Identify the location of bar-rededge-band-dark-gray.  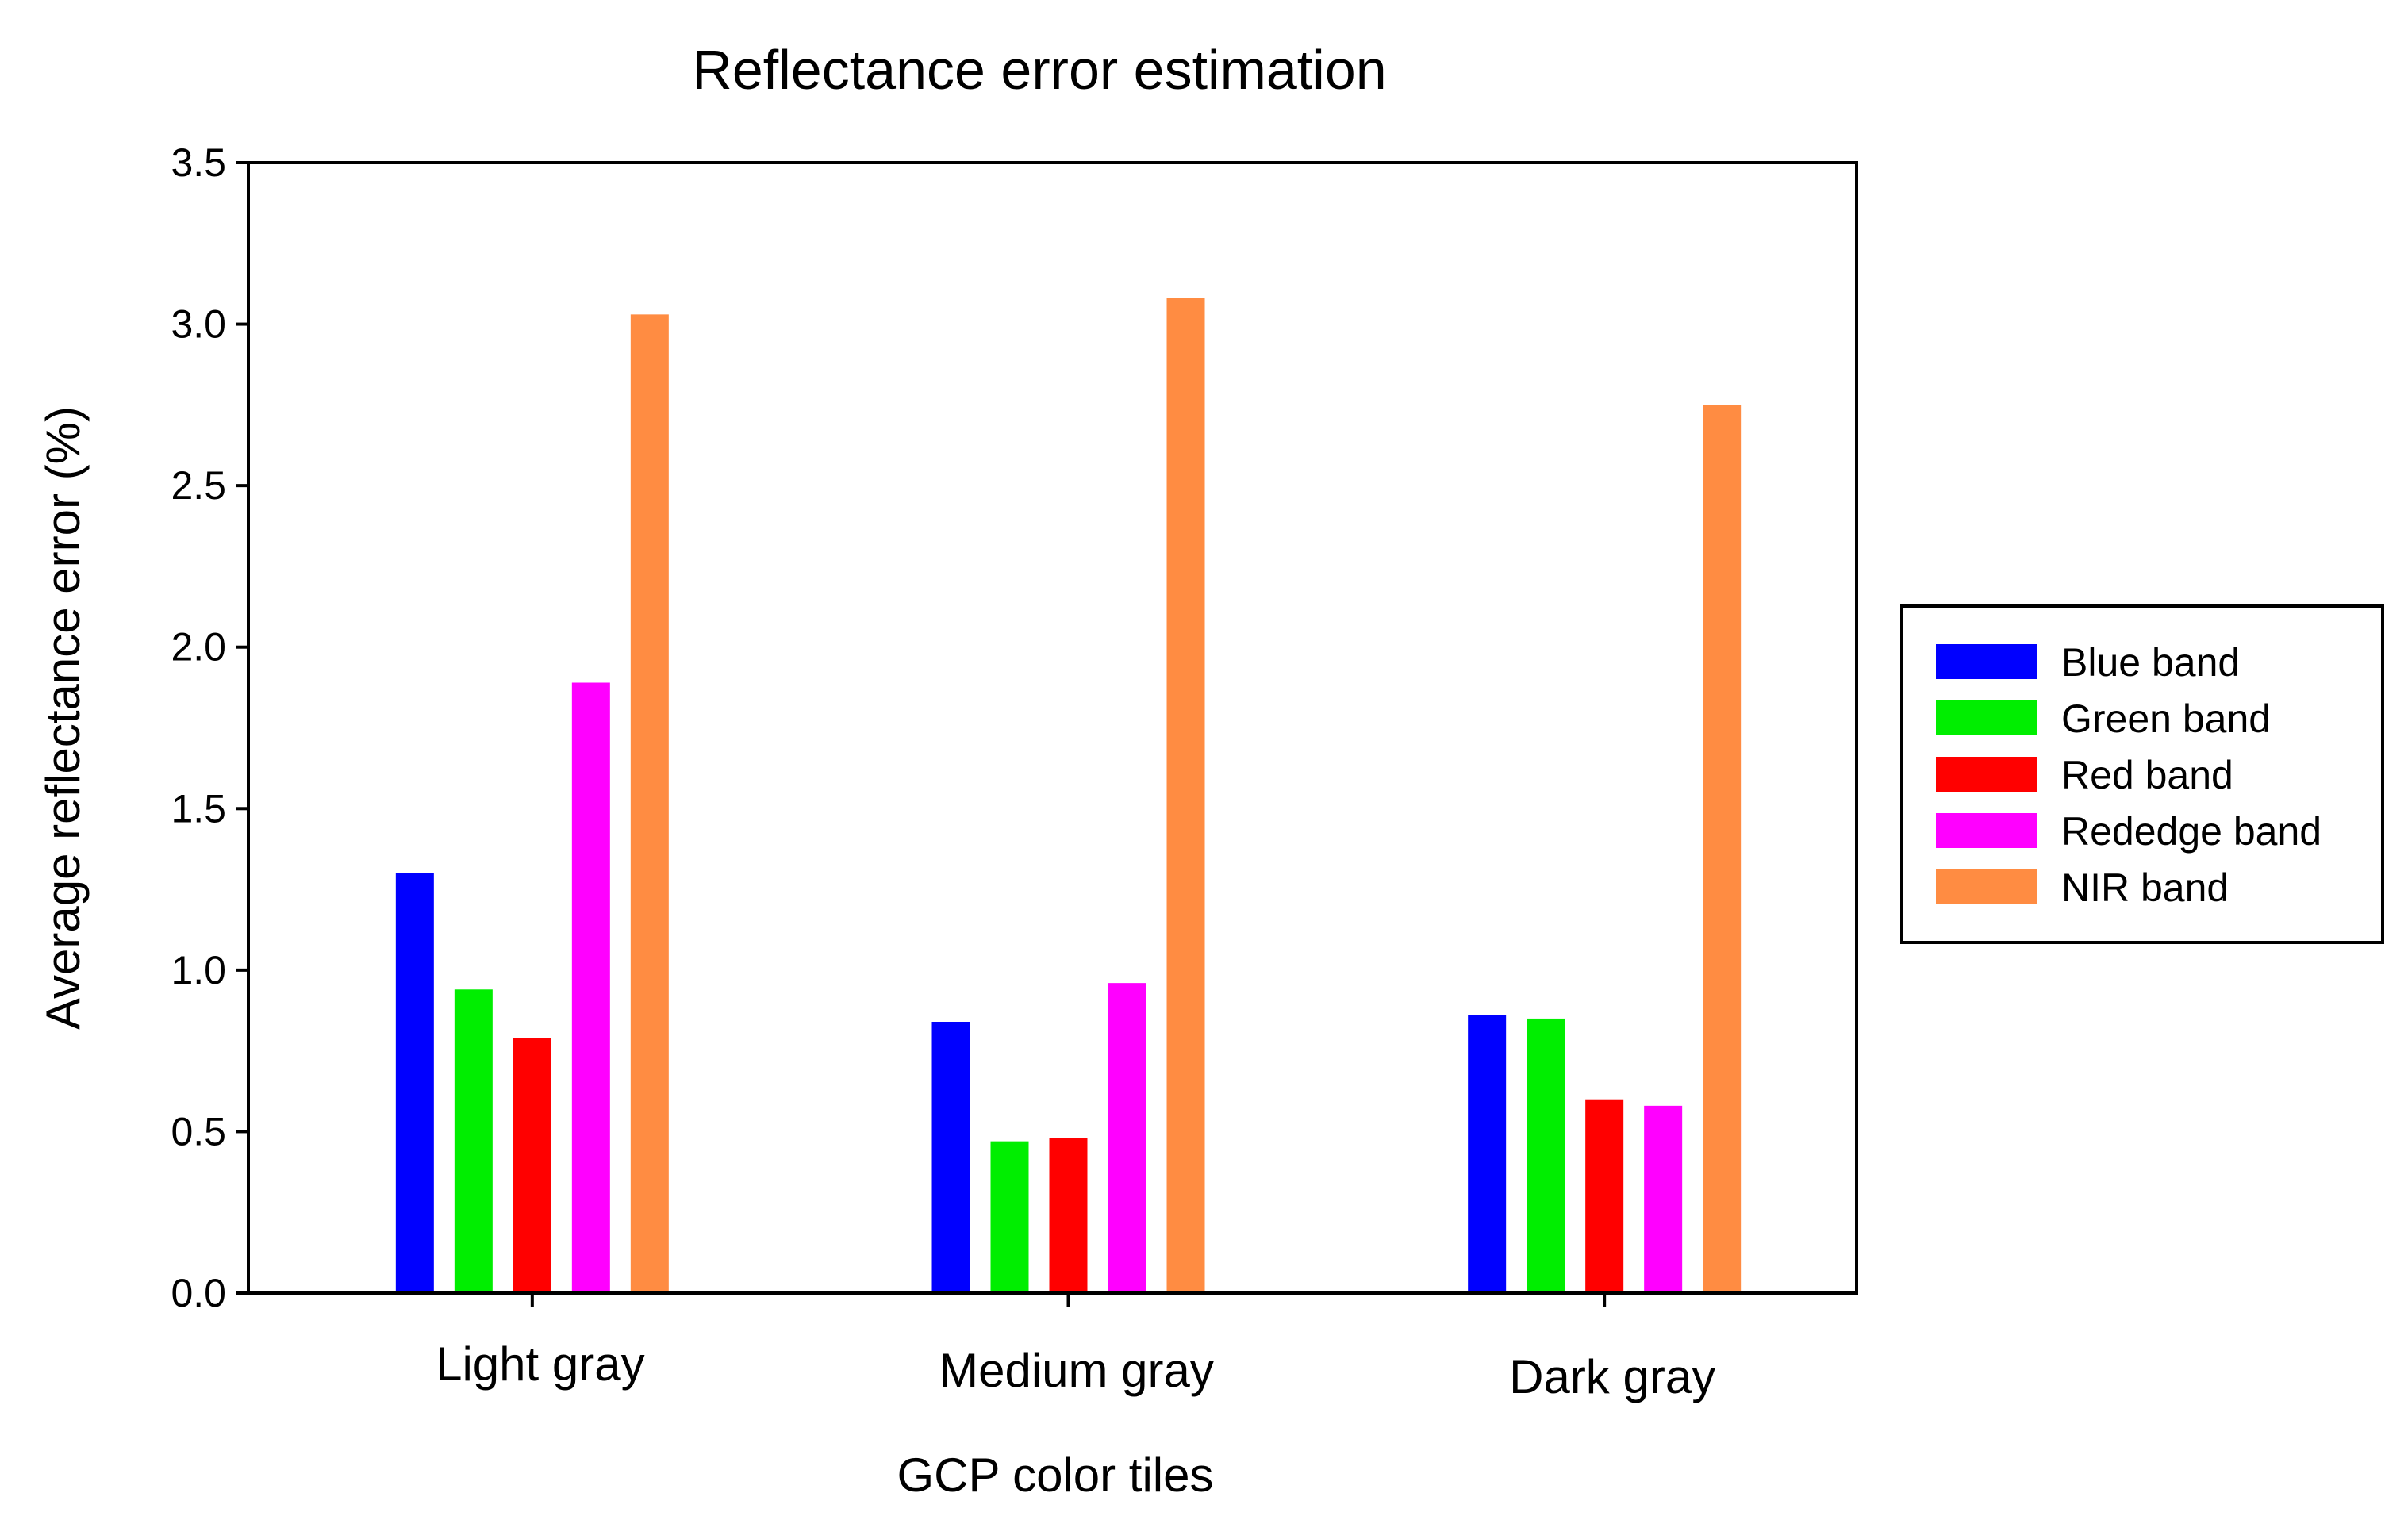
(1664, 1199).